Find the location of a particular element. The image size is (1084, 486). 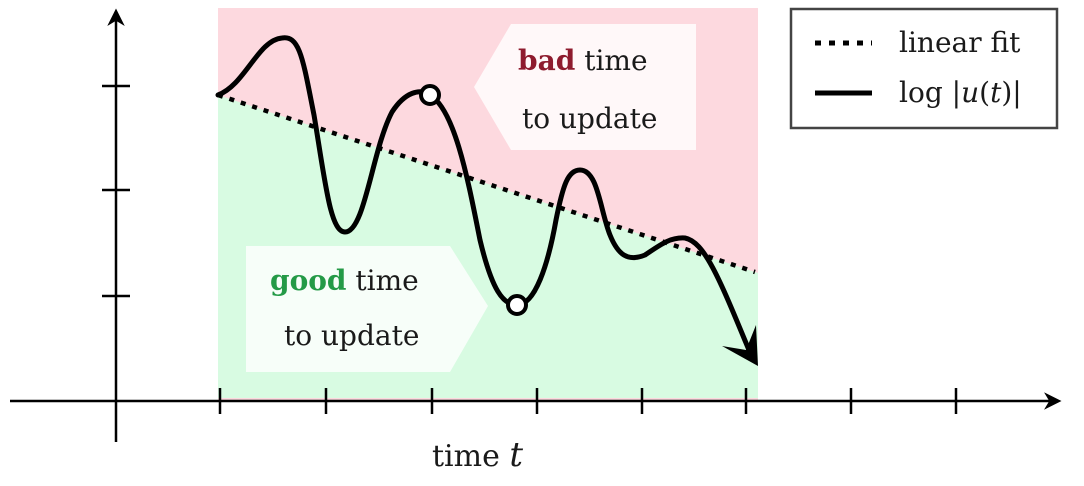

x-ticks is located at coordinates (588, 401).